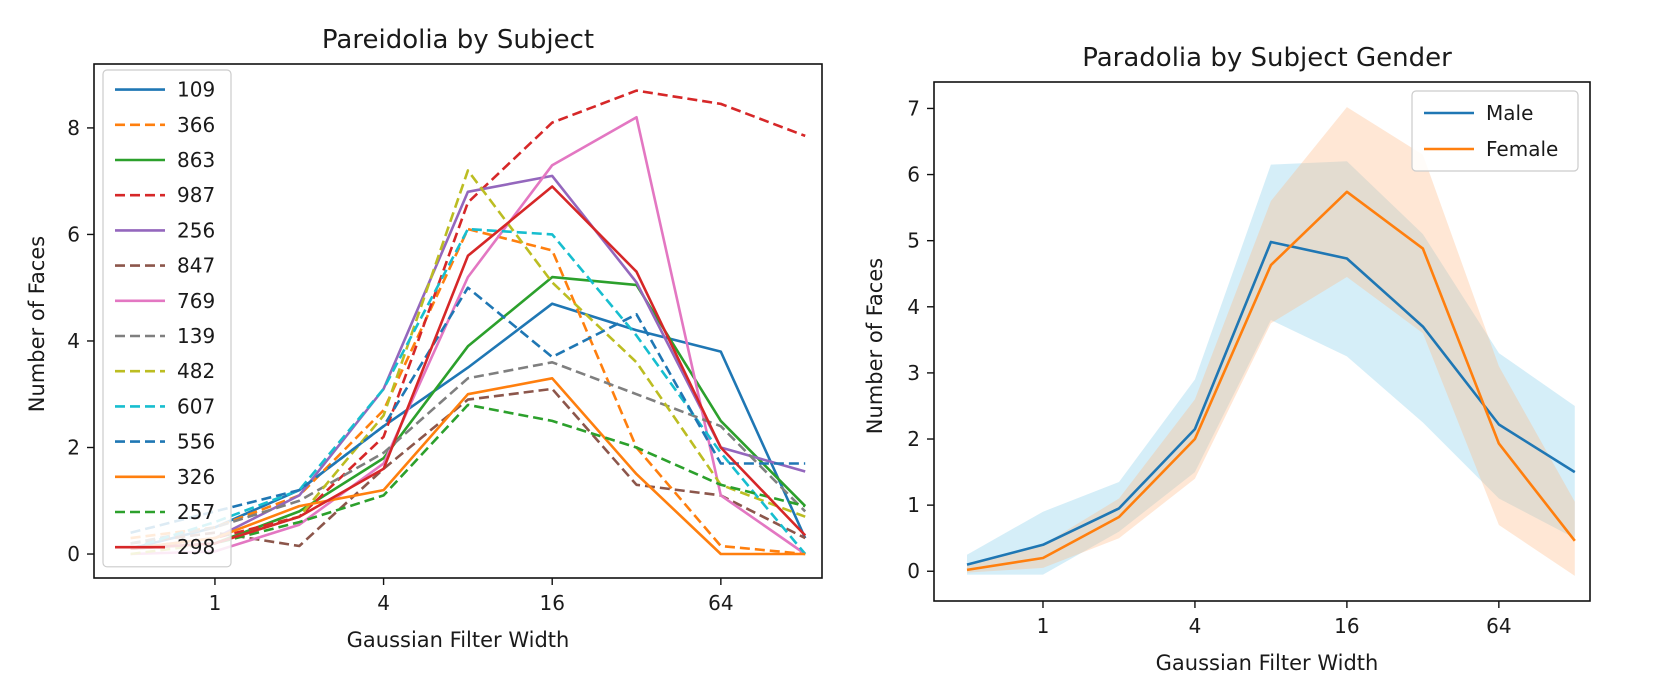 Image resolution: width=1662 pixels, height=678 pixels. Describe the element at coordinates (196, 512) in the screenshot. I see `legend-label: 257` at that location.